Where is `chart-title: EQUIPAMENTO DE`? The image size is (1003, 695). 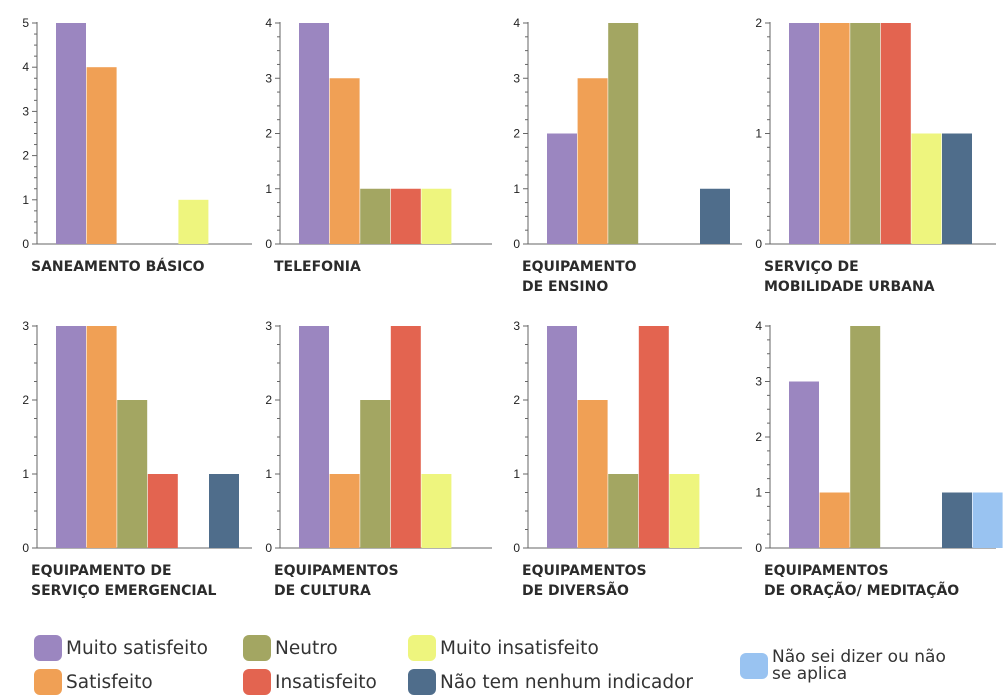
chart-title: EQUIPAMENTO DE is located at coordinates (101, 571).